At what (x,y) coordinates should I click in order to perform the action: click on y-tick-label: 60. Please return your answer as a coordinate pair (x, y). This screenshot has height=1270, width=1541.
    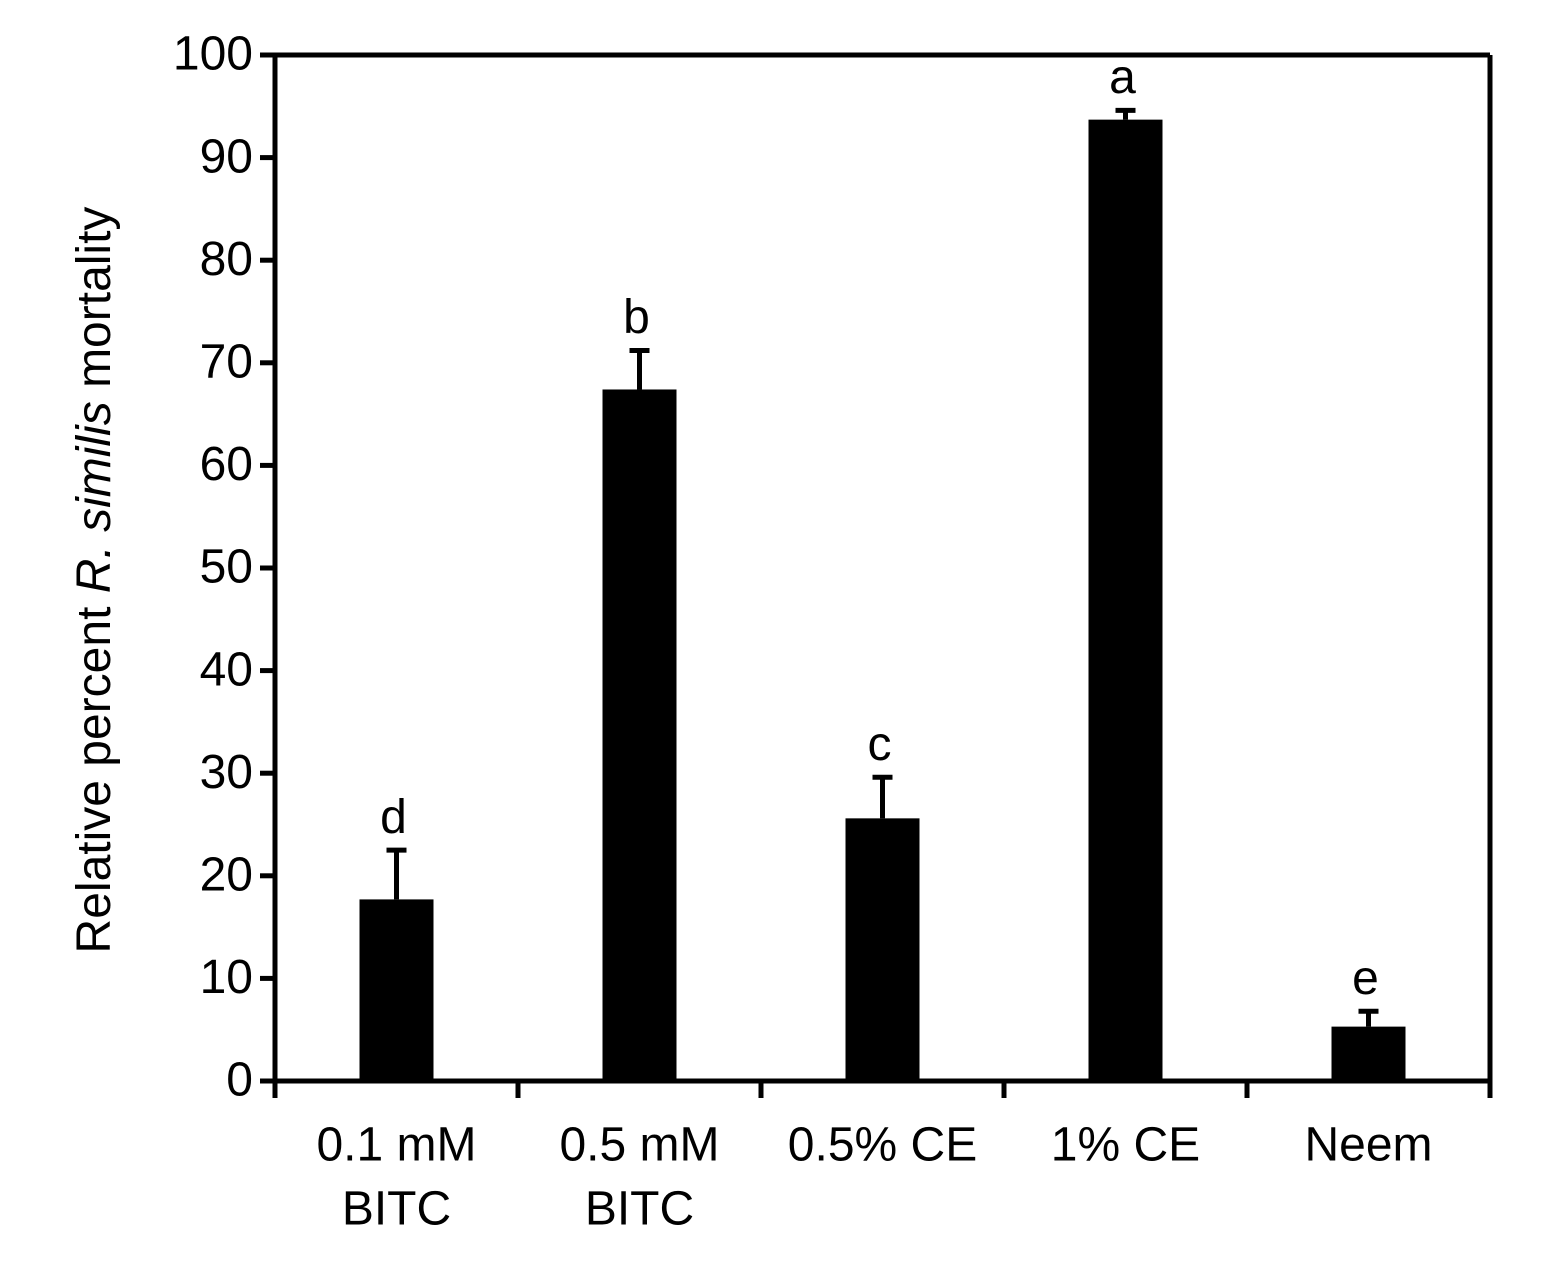
    Looking at the image, I should click on (226, 464).